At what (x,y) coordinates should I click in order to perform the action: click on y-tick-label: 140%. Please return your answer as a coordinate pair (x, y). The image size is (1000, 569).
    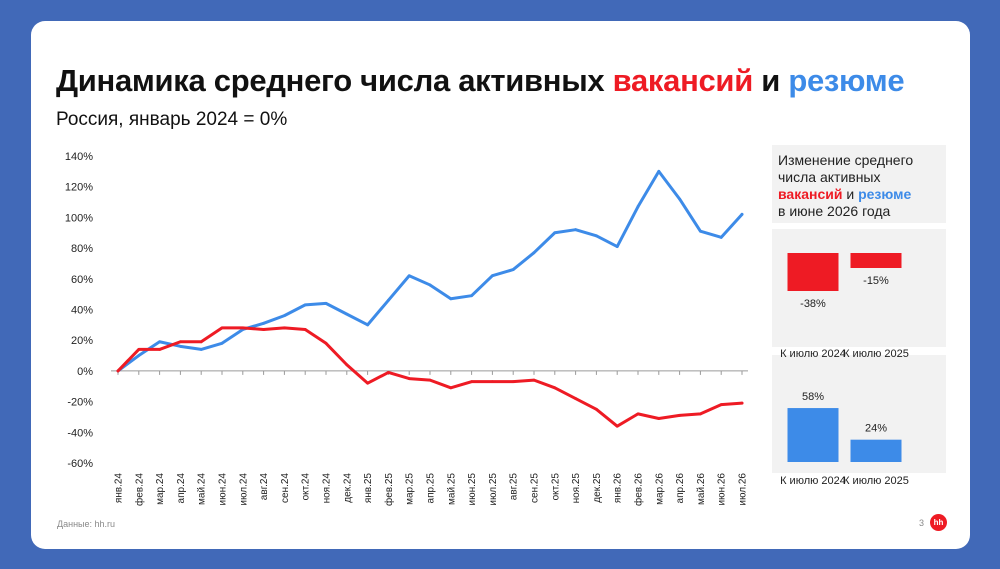
    Looking at the image, I should click on (79, 157).